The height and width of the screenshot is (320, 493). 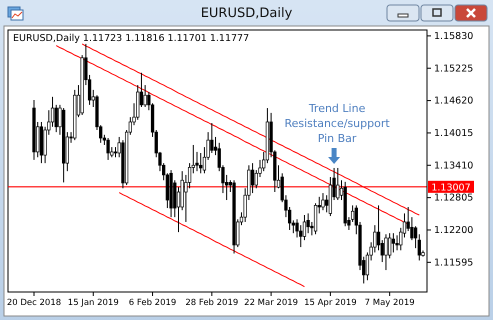 I want to click on y-tick-label: 1.14620, so click(x=454, y=101).